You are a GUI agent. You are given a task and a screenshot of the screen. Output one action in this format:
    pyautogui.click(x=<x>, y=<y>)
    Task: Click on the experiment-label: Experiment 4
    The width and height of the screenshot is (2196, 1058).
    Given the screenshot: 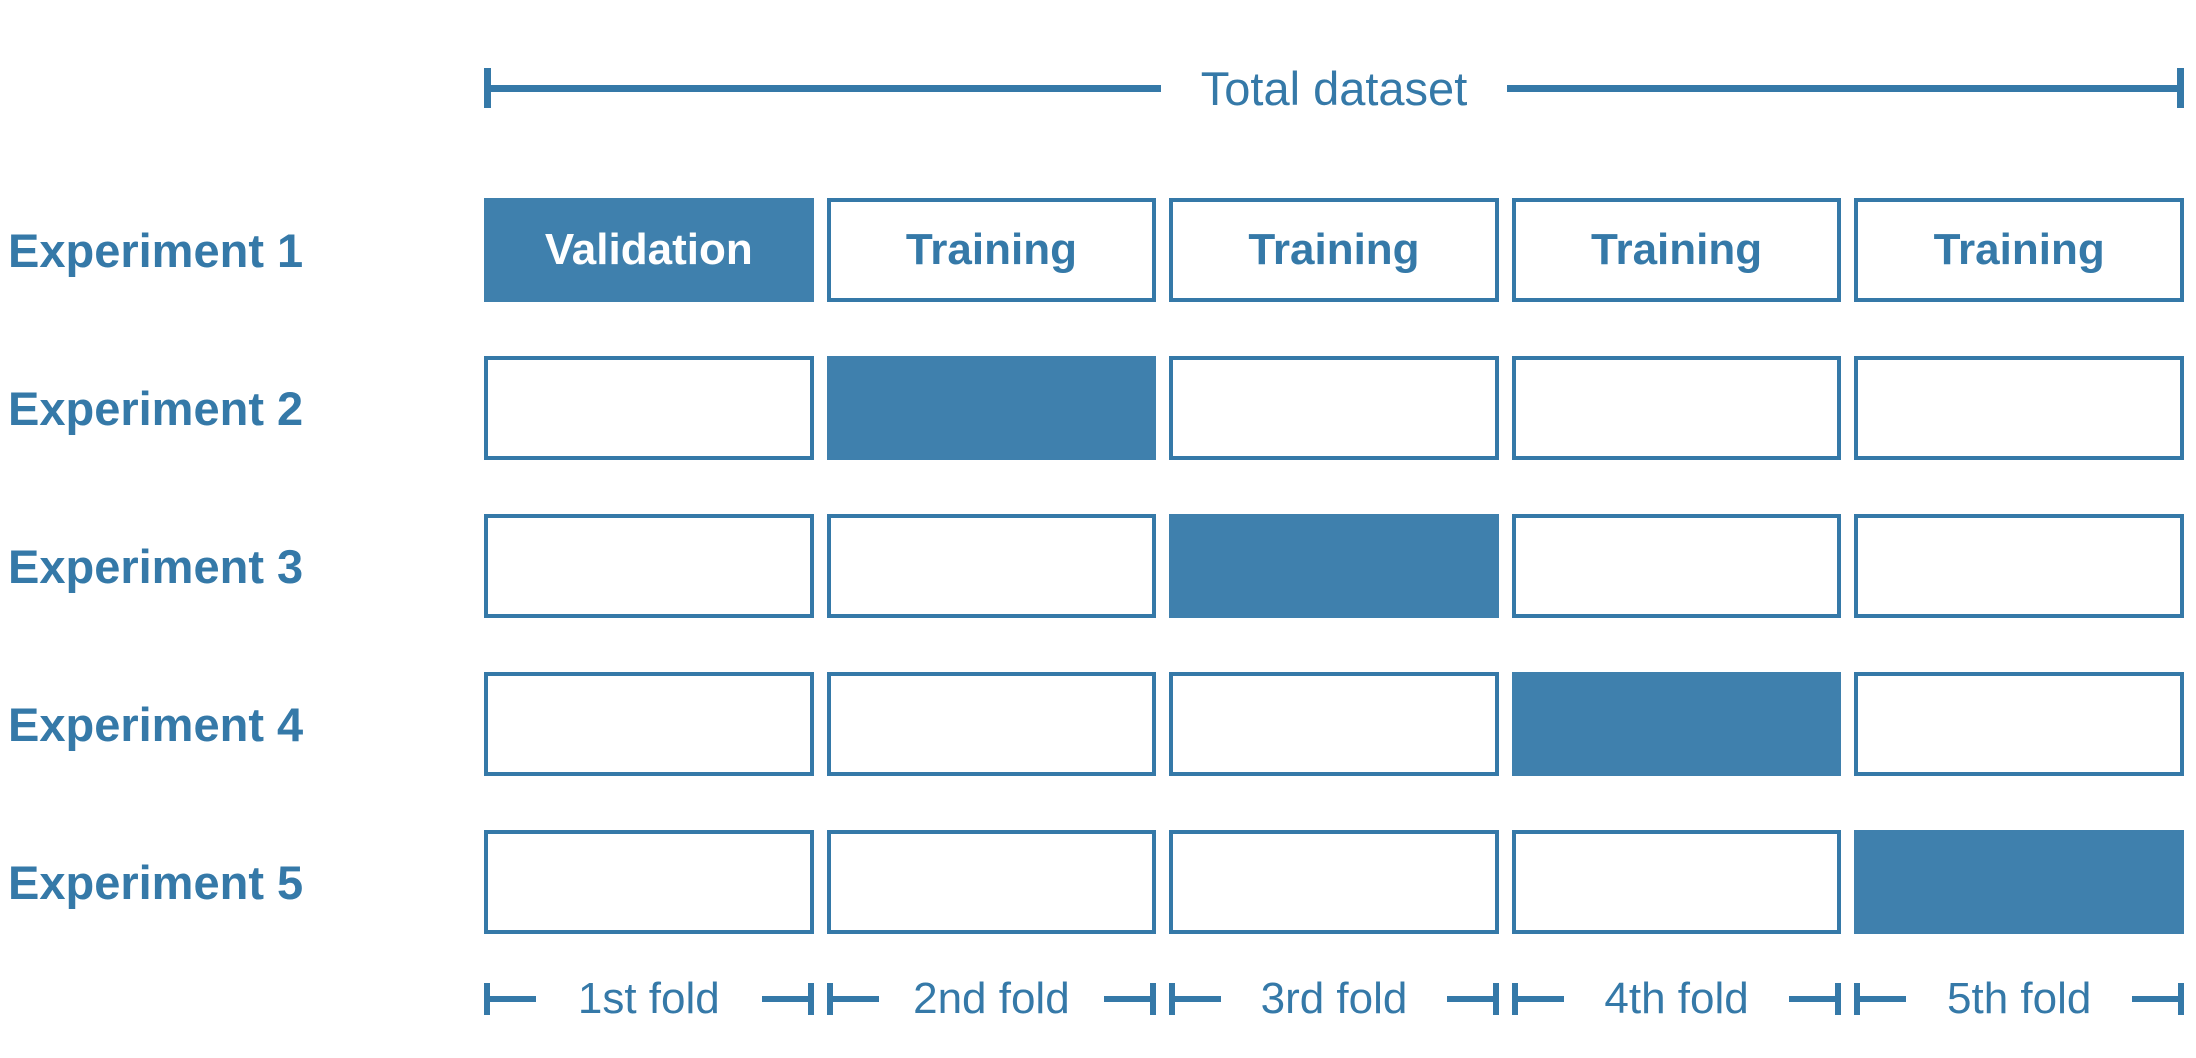 What is the action you would take?
    pyautogui.click(x=156, y=724)
    